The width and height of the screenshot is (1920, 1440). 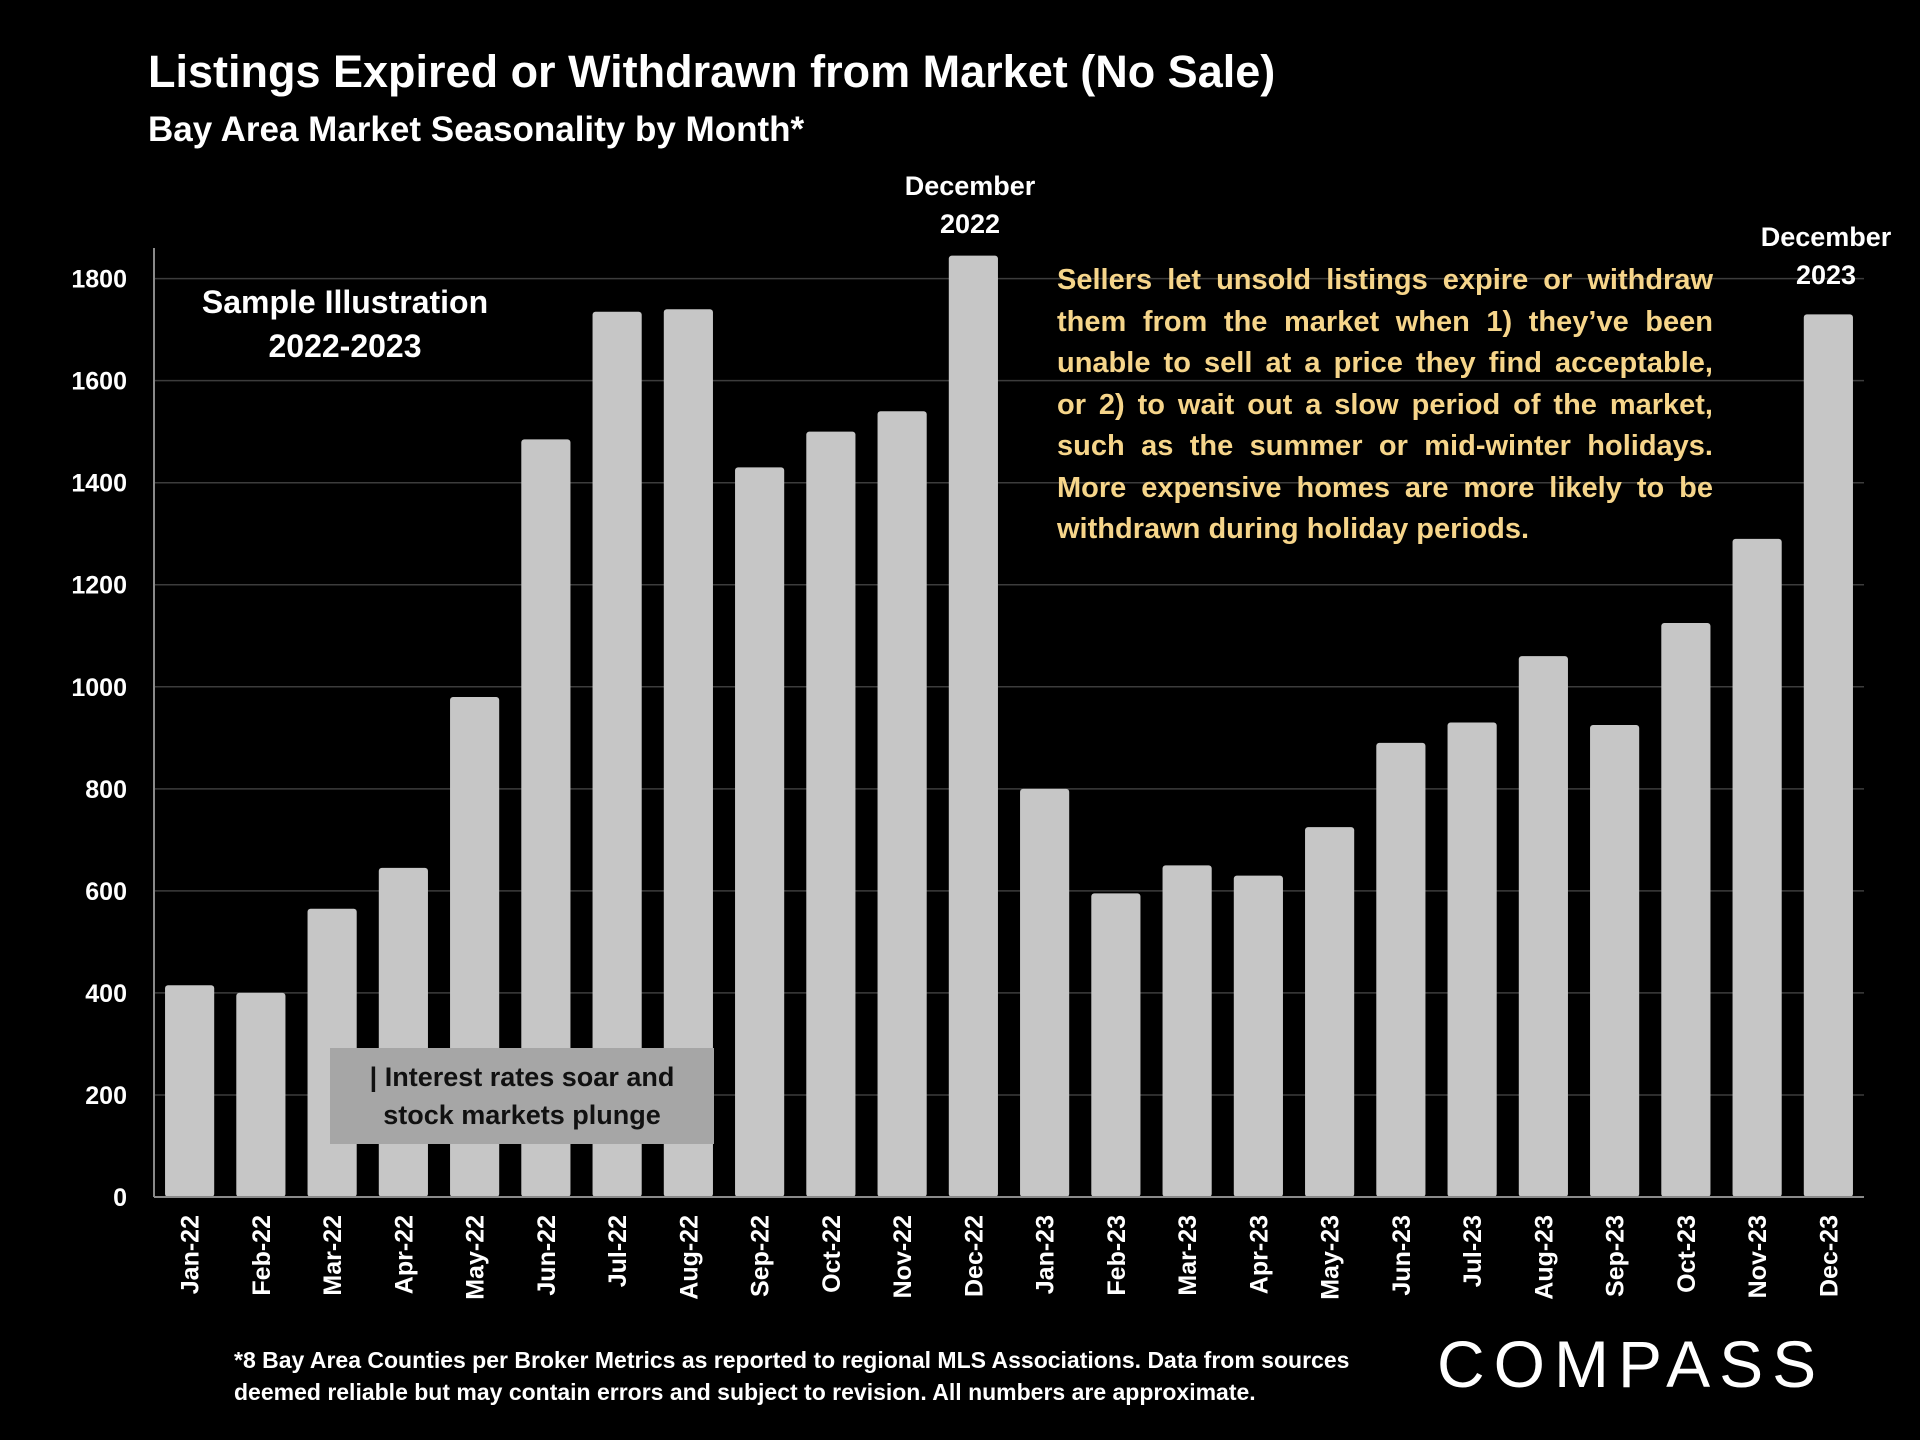 What do you see at coordinates (618, 1251) in the screenshot?
I see `x-tick-label: Jul-22` at bounding box center [618, 1251].